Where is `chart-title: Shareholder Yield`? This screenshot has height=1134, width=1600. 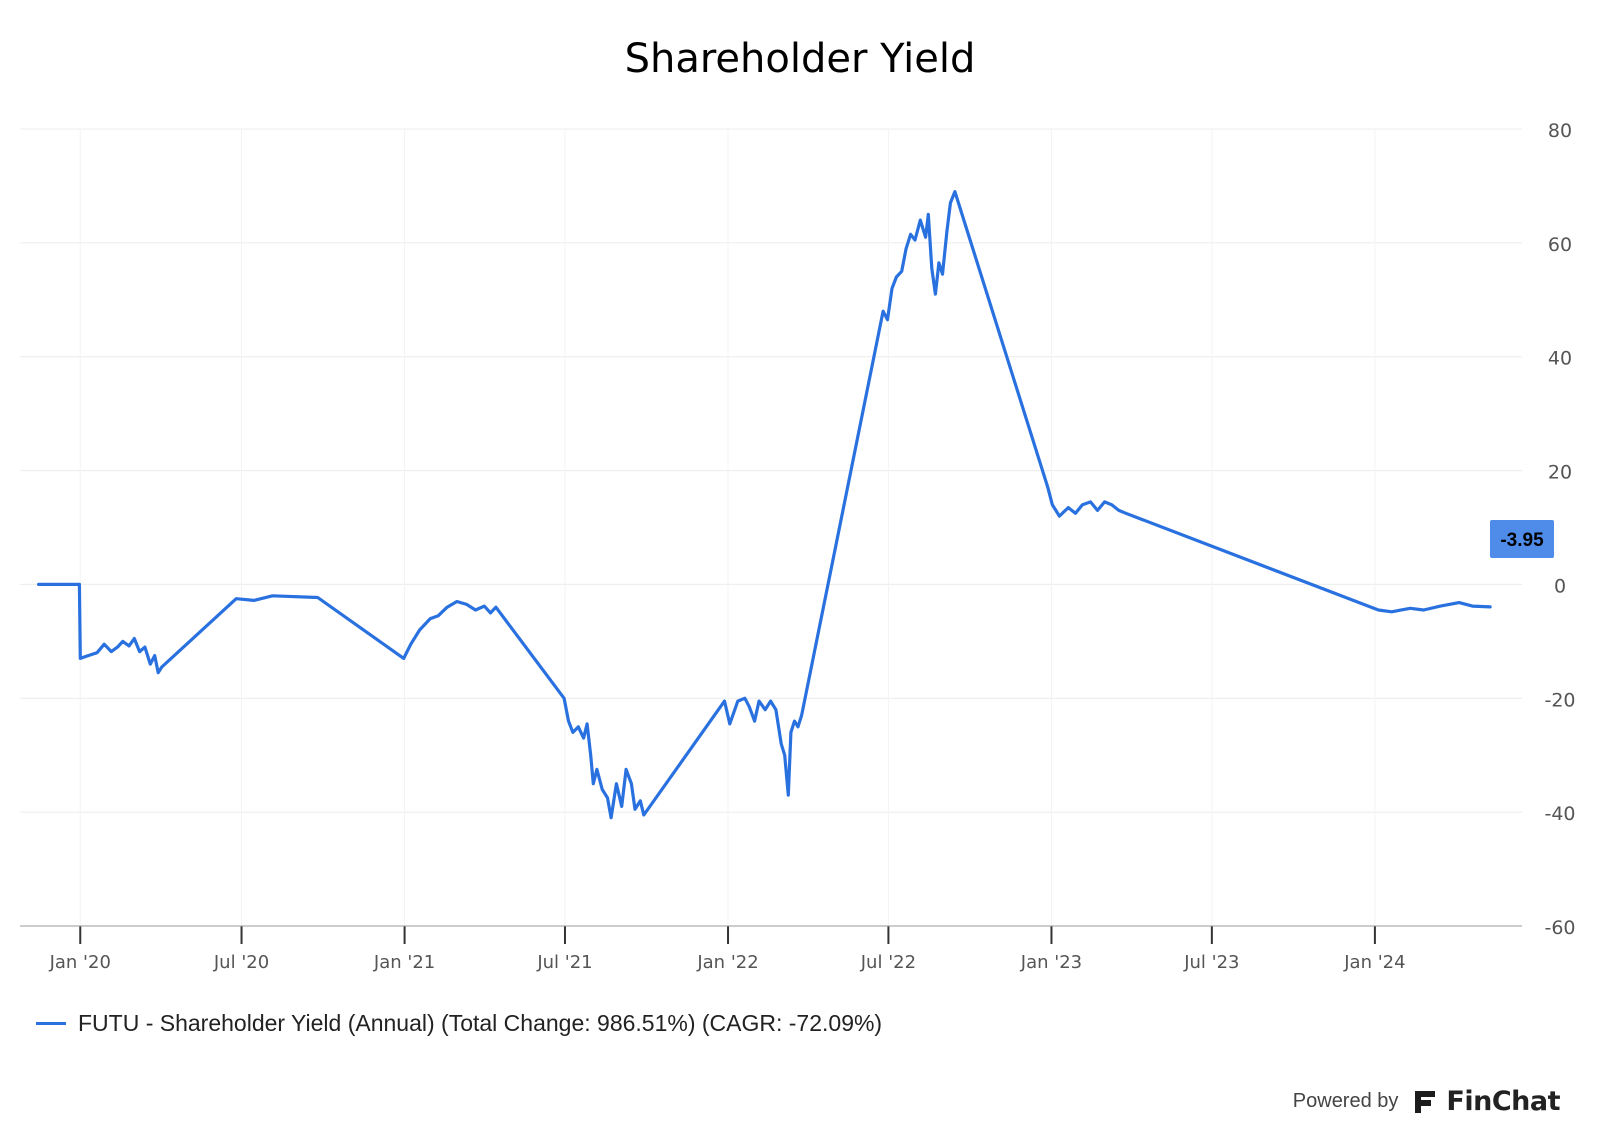 chart-title: Shareholder Yield is located at coordinates (800, 59).